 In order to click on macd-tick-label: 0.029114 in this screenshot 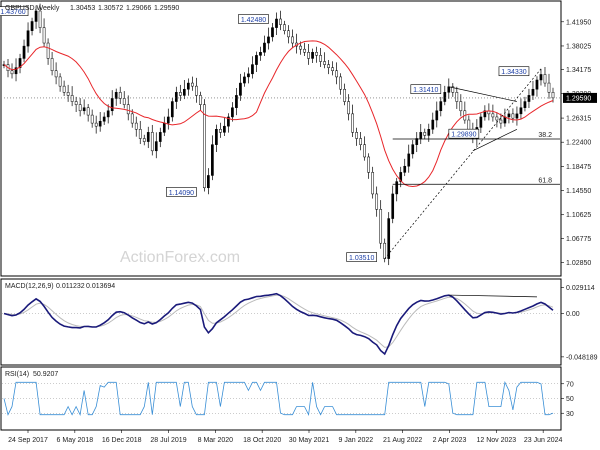, I will do `click(580, 288)`.